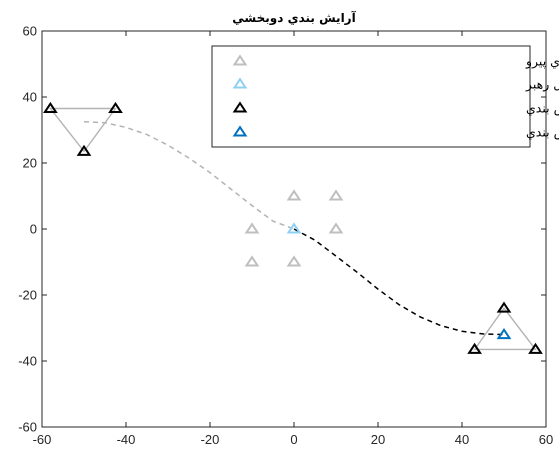 Image resolution: width=559 pixels, height=452 pixels. Describe the element at coordinates (371, 96) in the screenshot. I see `legend-box` at that location.